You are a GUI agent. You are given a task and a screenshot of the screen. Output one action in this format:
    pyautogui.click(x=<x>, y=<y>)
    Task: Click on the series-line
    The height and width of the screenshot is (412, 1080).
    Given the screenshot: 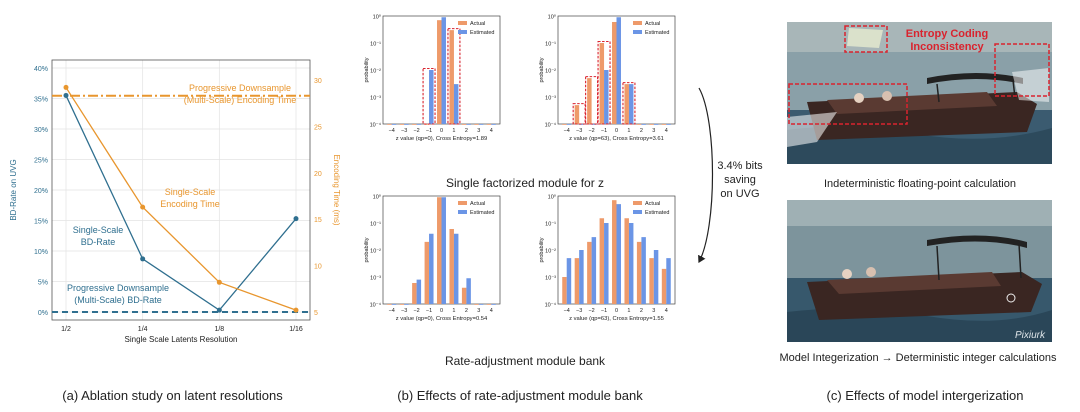 What is the action you would take?
    pyautogui.click(x=181, y=199)
    